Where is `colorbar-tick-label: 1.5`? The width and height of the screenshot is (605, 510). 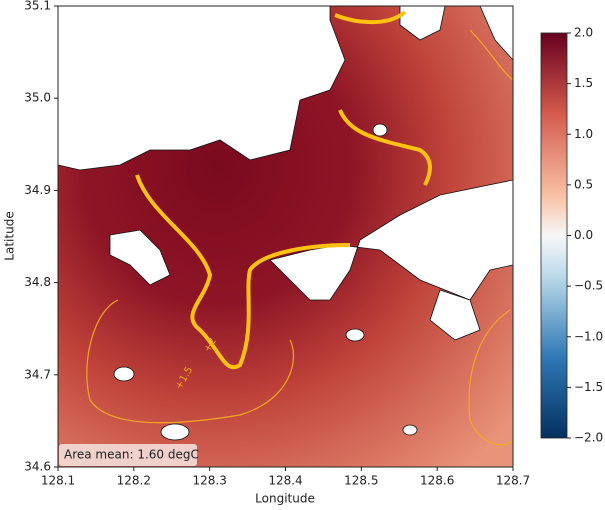
colorbar-tick-label: 1.5 is located at coordinates (583, 83).